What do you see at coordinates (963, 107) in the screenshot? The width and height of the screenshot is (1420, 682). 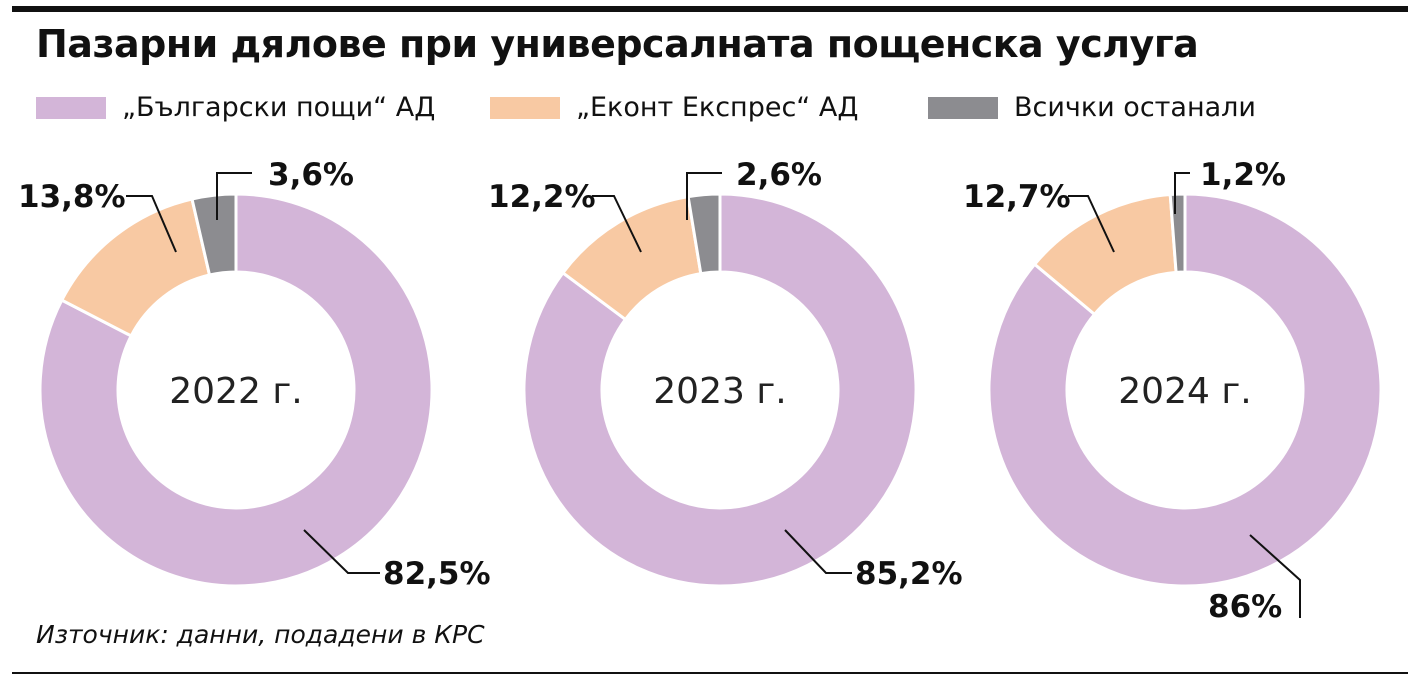 I see `legend-swatch-all-others` at bounding box center [963, 107].